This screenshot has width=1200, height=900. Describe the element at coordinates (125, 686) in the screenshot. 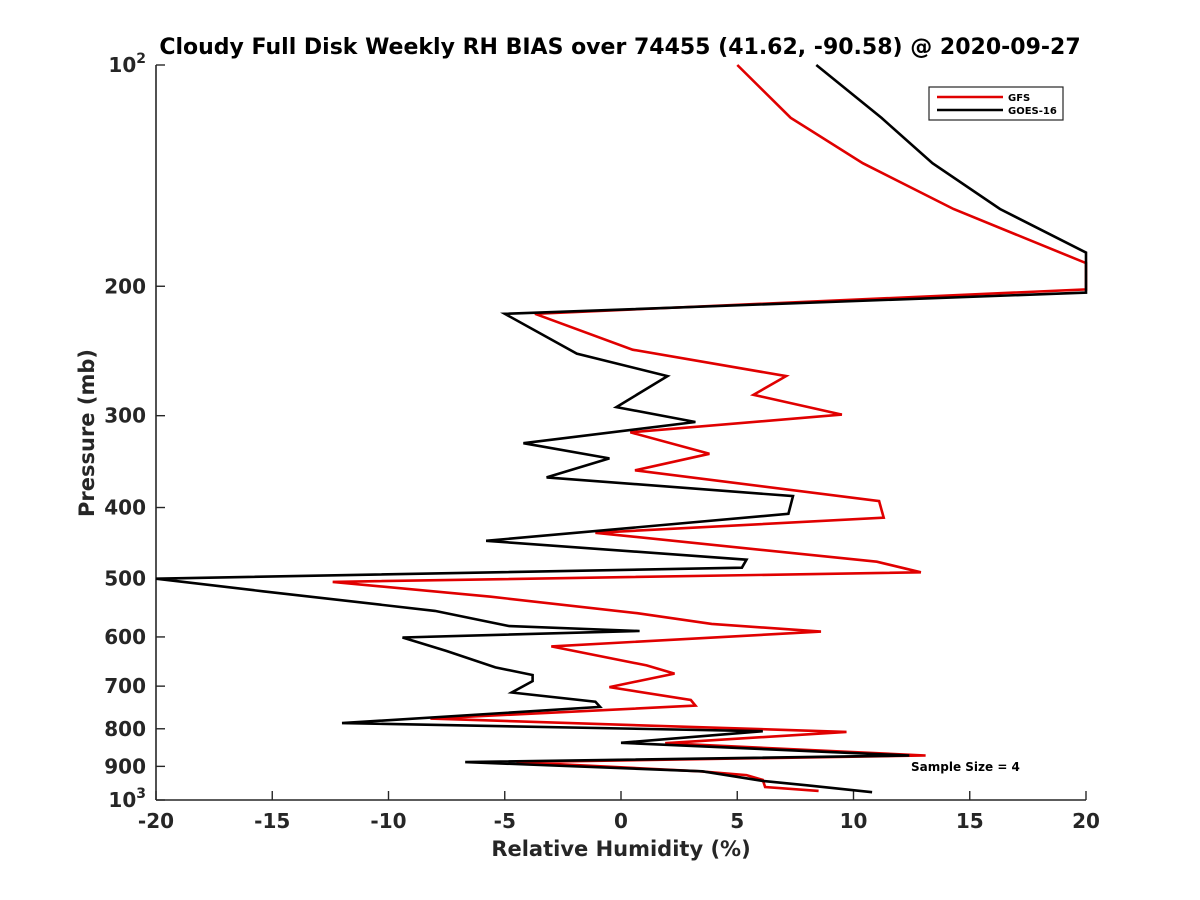

I see `y-tick-label: 700` at that location.